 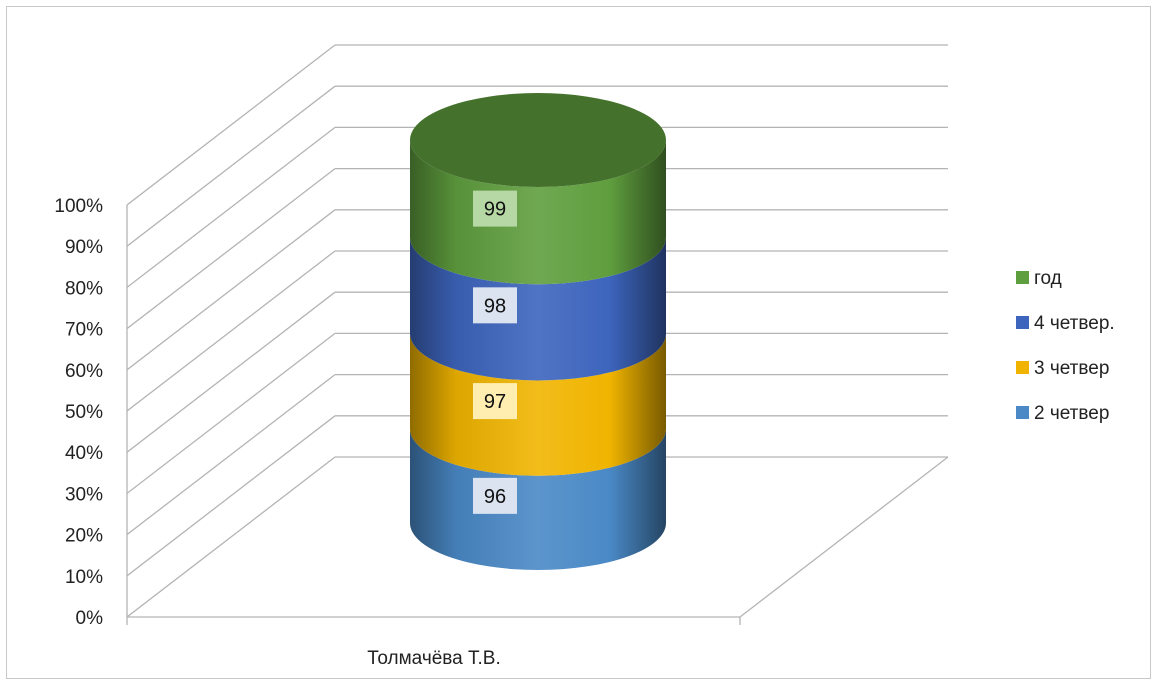 What do you see at coordinates (1048, 278) in the screenshot?
I see `legend-label: год` at bounding box center [1048, 278].